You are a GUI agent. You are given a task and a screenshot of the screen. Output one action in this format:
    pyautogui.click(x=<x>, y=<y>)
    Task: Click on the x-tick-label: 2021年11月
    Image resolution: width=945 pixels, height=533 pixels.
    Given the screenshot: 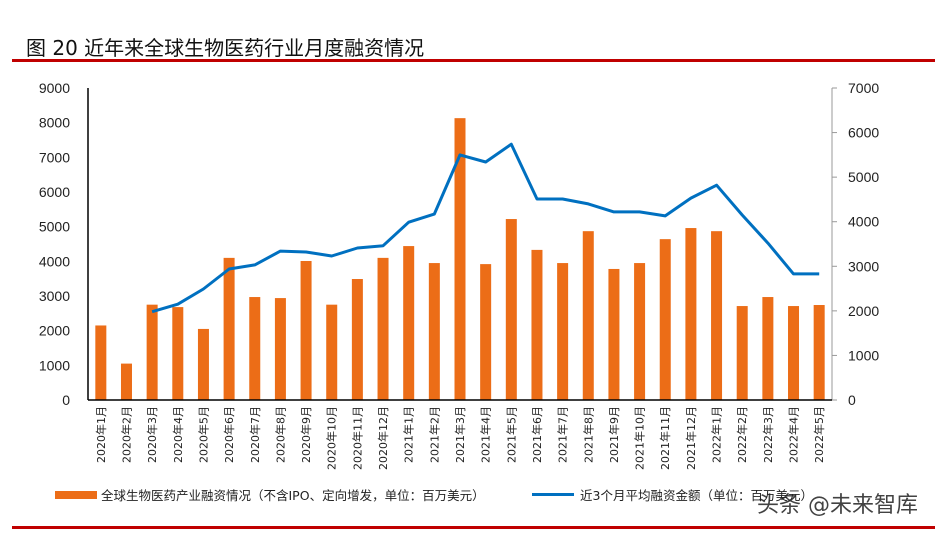 What is the action you would take?
    pyautogui.click(x=665, y=438)
    